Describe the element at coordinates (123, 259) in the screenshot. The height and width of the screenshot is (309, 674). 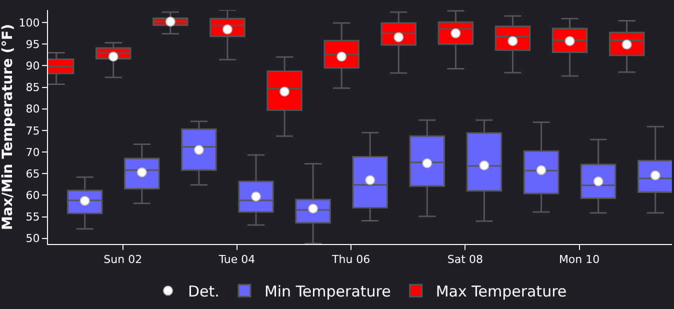
I see `x-tick-label: Sun 02` at that location.